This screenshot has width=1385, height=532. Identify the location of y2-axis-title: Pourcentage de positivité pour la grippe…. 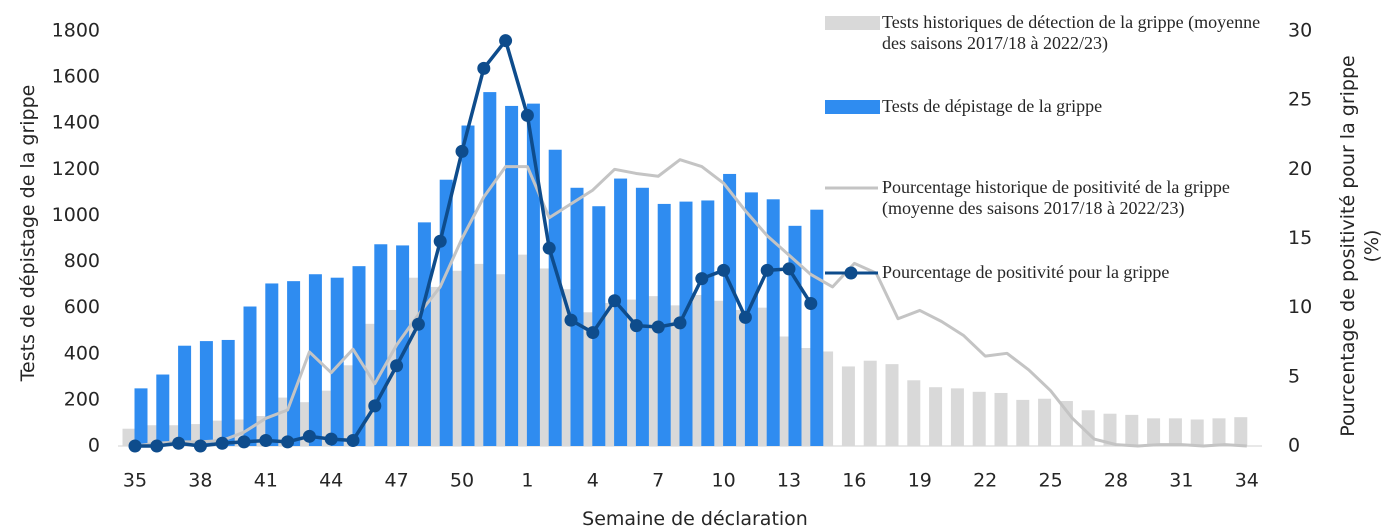
(1360, 246).